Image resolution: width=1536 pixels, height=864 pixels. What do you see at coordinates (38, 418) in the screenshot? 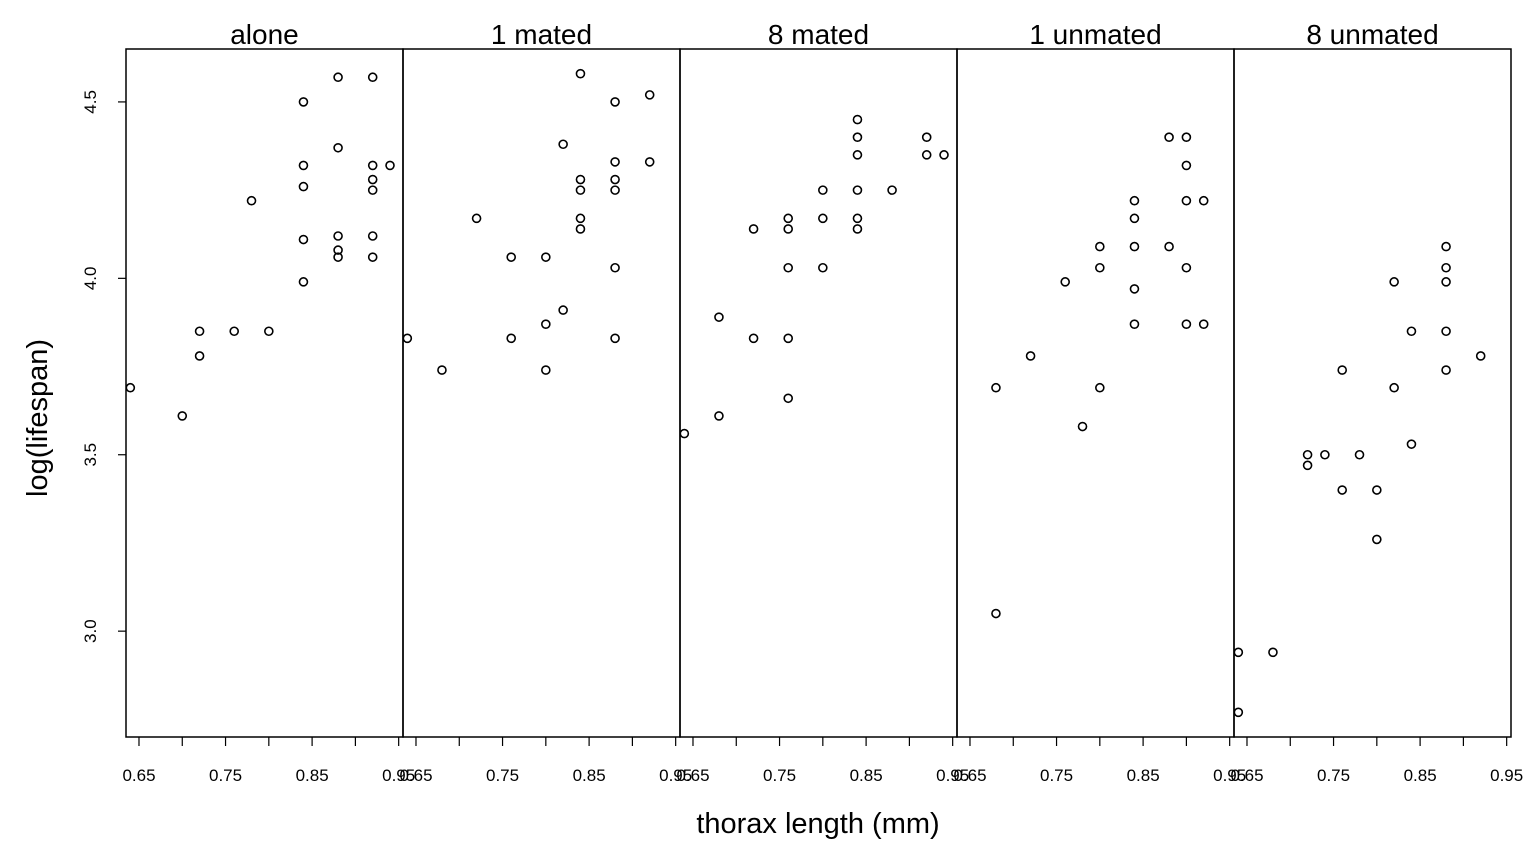
I see `y-axis-title: log(lifespan)` at bounding box center [38, 418].